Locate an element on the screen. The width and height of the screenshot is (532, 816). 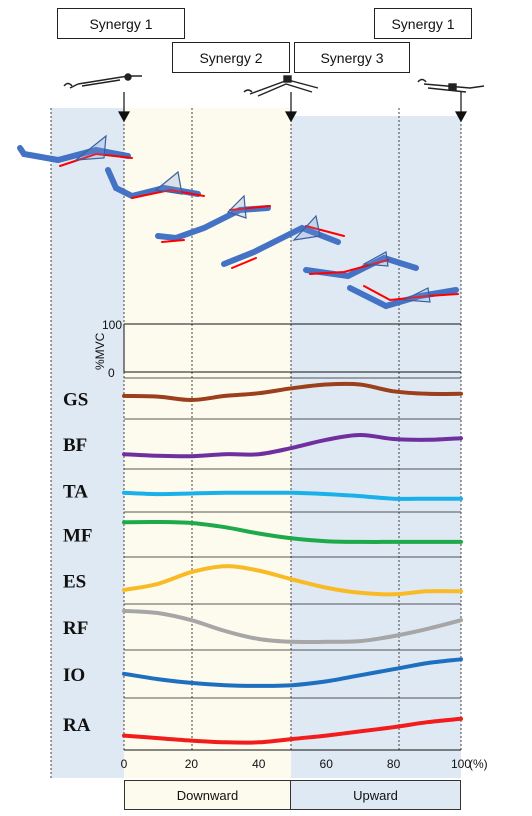
synergy-2-box: Synergy 2 is located at coordinates (231, 57).